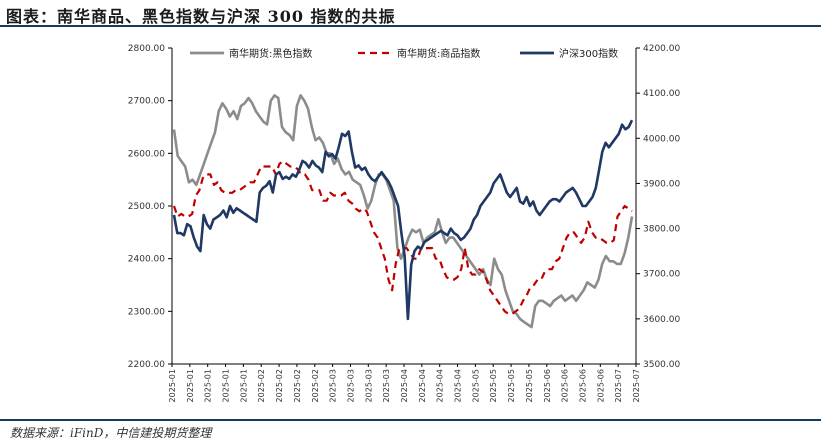 This screenshot has height=446, width=821. Describe the element at coordinates (111, 433) in the screenshot. I see `source-note: 数据来源：iFinD，中信建投期货整理` at that location.